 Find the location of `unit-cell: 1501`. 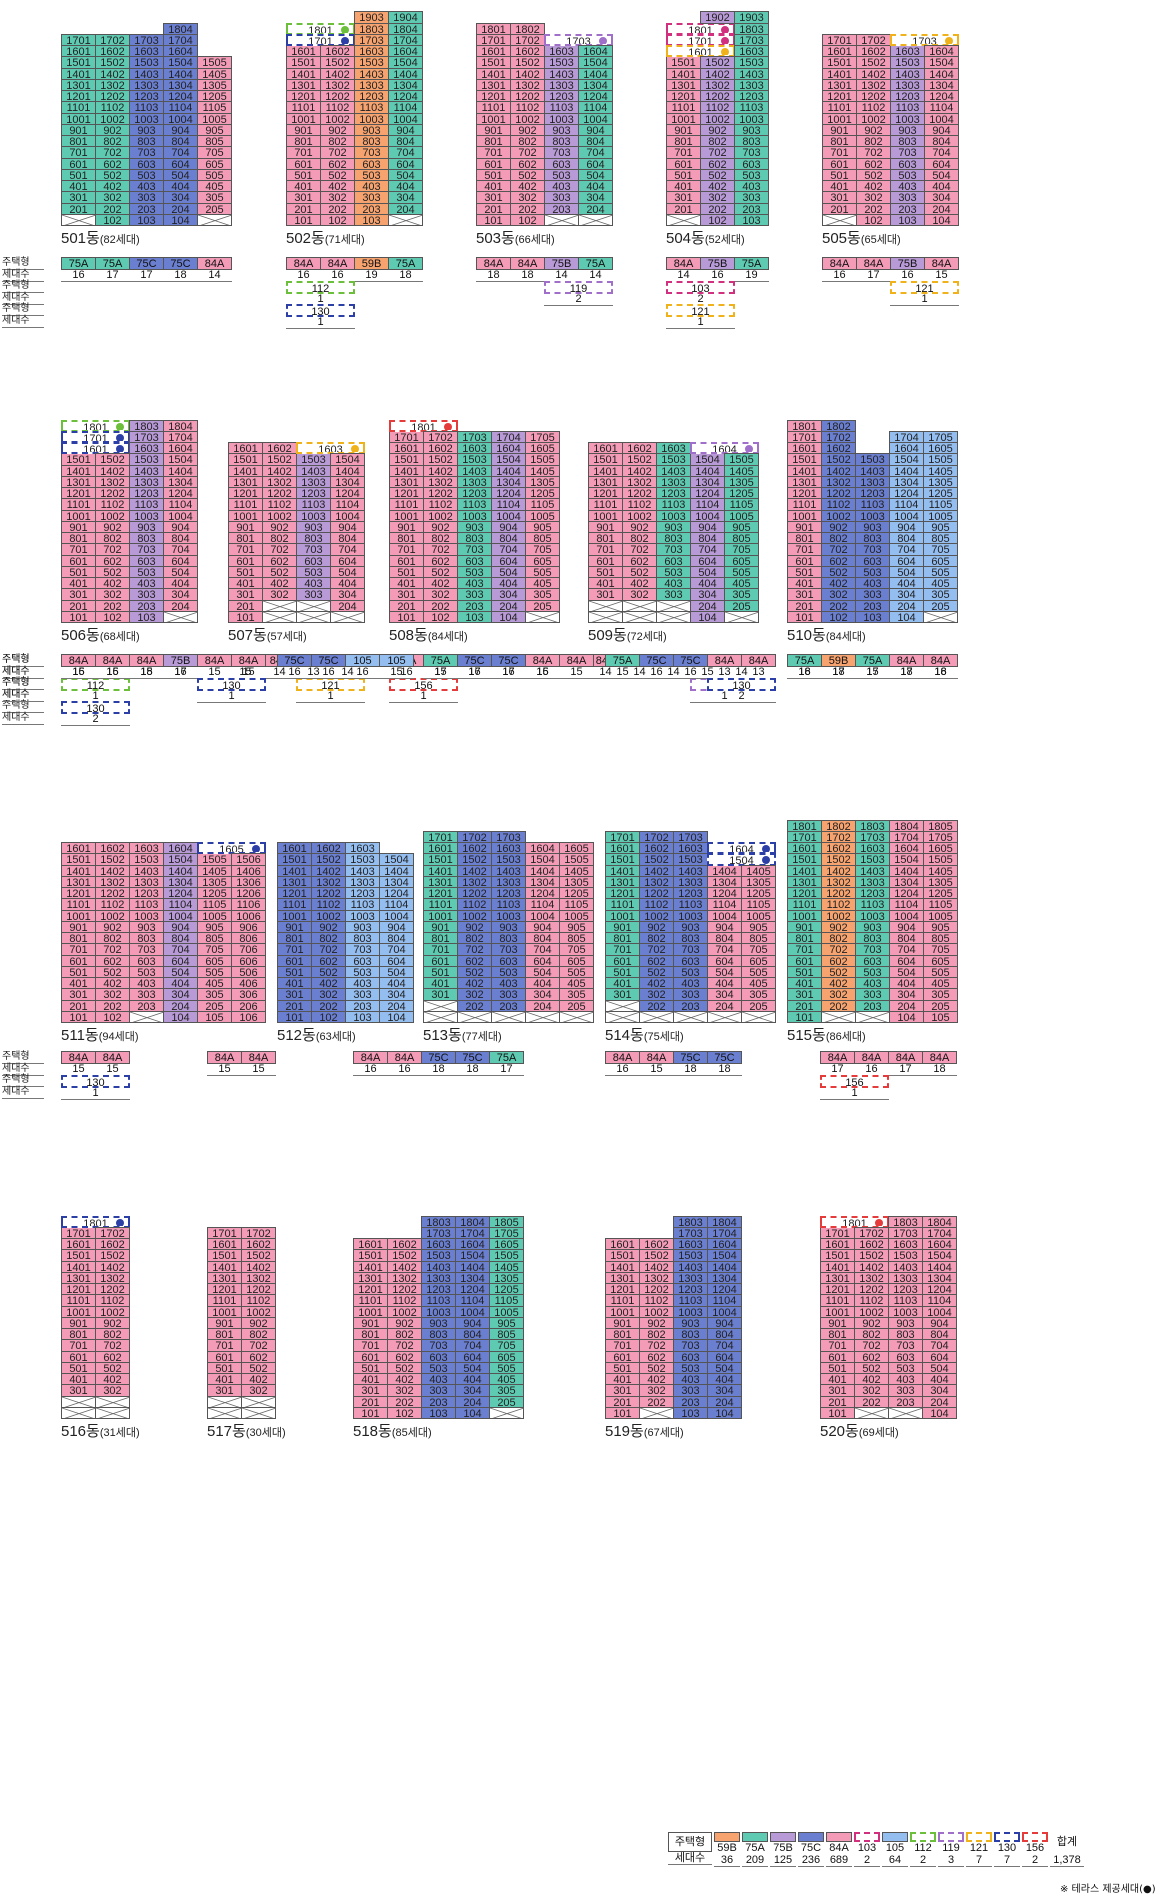

unit-cell: 1501 is located at coordinates (493, 62).